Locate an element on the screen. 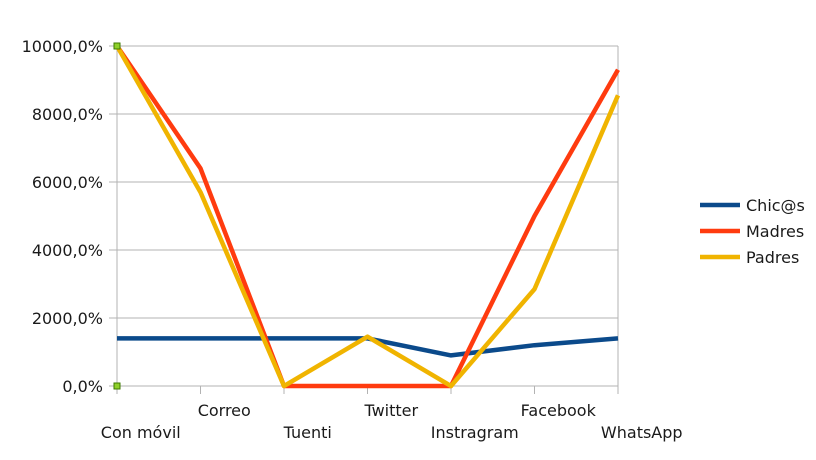  legend-label: Madres is located at coordinates (775, 231).